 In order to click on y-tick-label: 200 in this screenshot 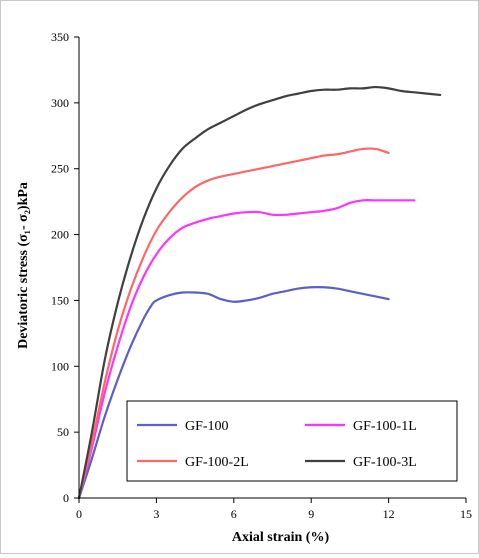, I will do `click(60, 235)`.